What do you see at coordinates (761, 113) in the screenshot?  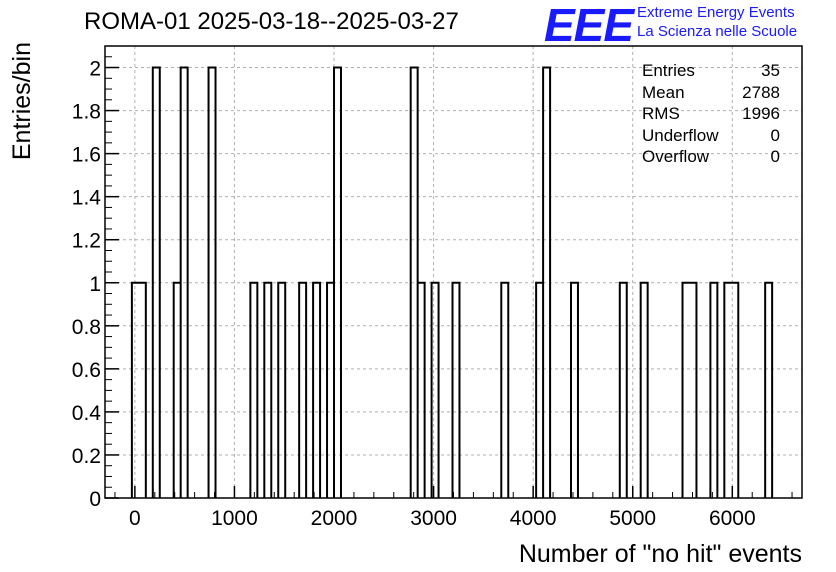 I see `stat-value: 1996` at bounding box center [761, 113].